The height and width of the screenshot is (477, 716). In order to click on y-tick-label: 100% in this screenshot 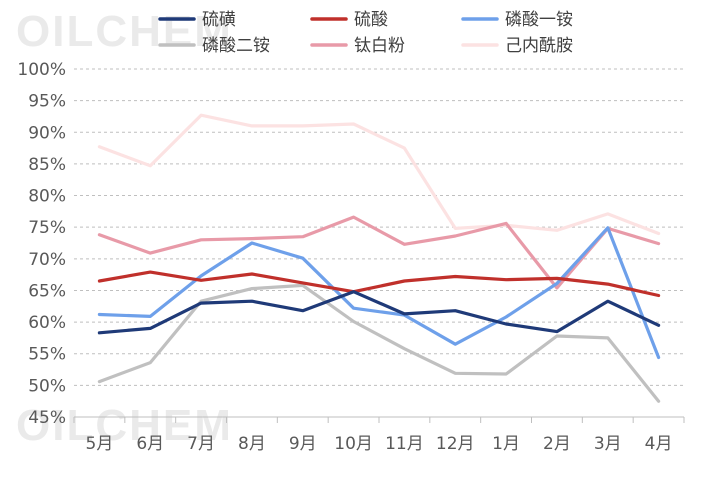, I will do `click(41, 70)`.